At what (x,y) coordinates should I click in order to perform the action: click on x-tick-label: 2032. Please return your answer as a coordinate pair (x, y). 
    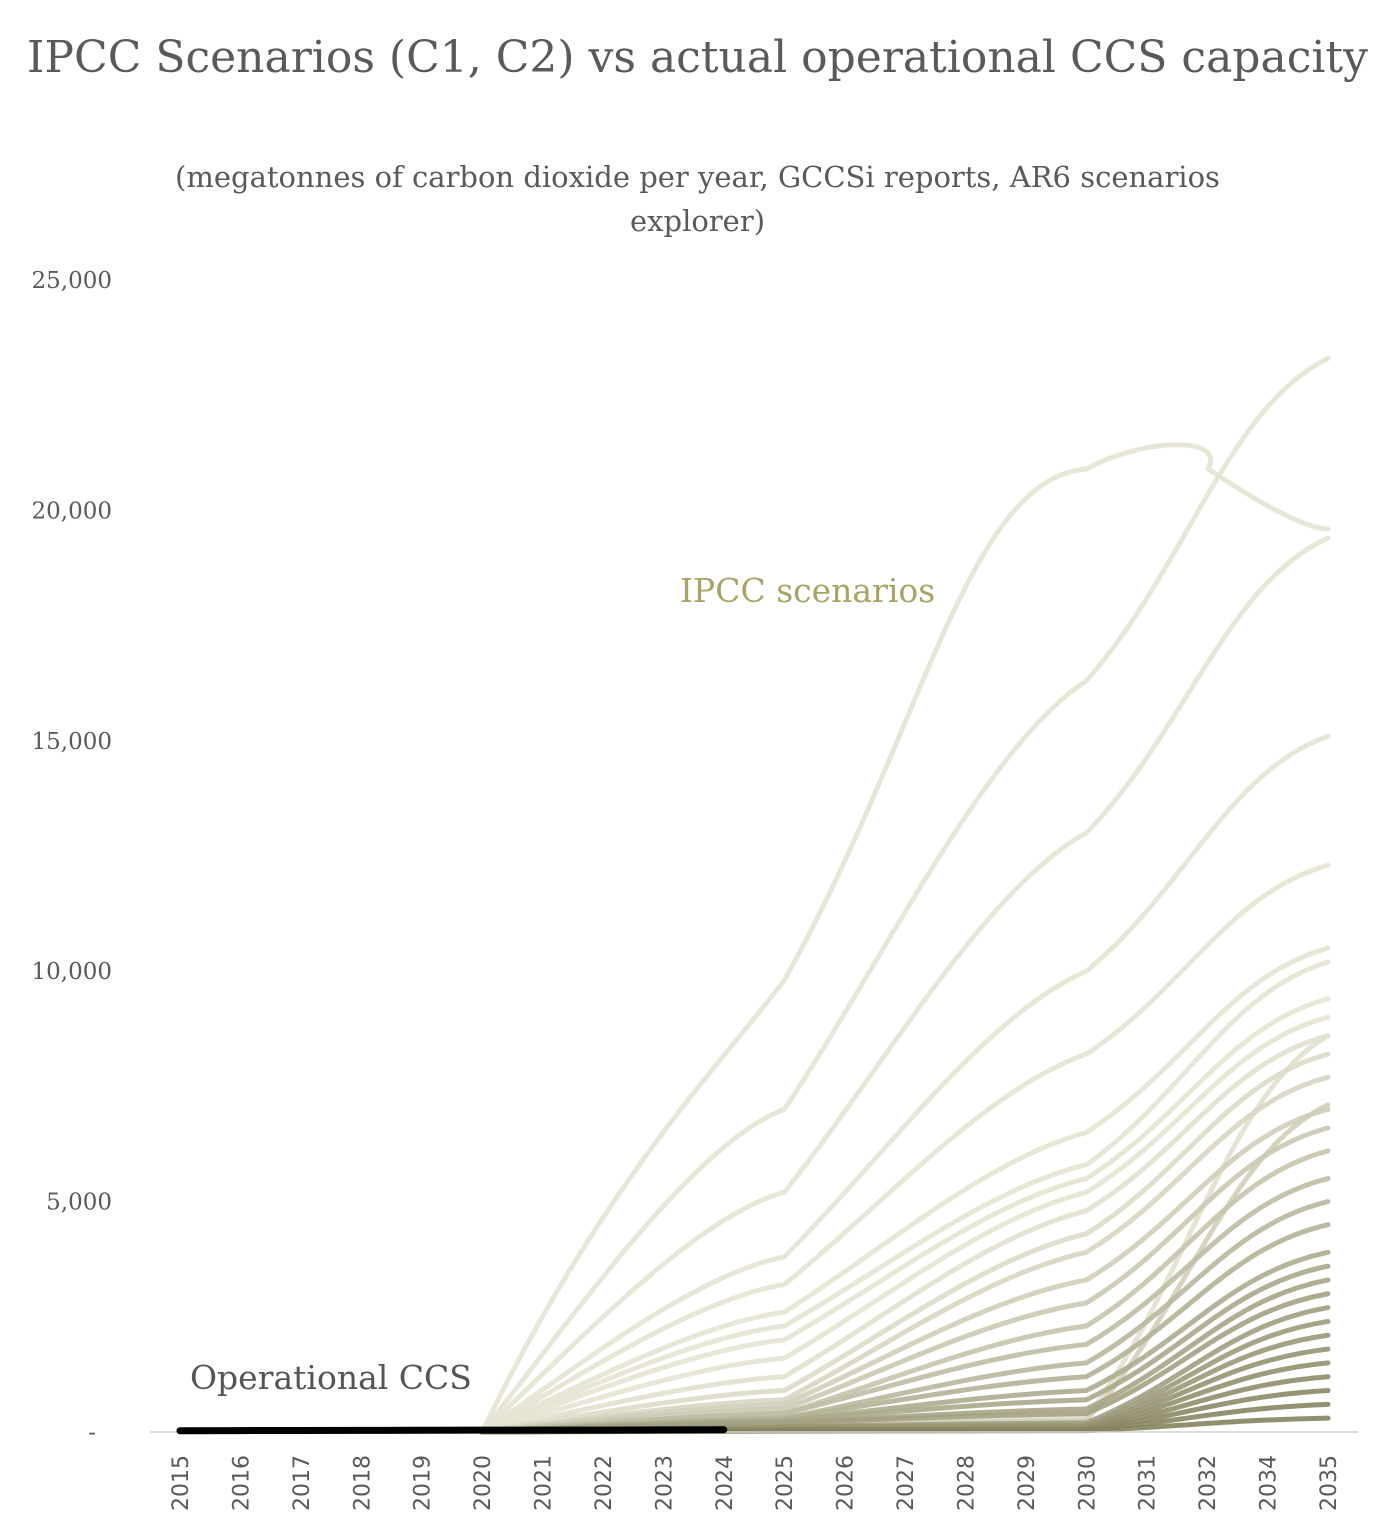
    Looking at the image, I should click on (1208, 1483).